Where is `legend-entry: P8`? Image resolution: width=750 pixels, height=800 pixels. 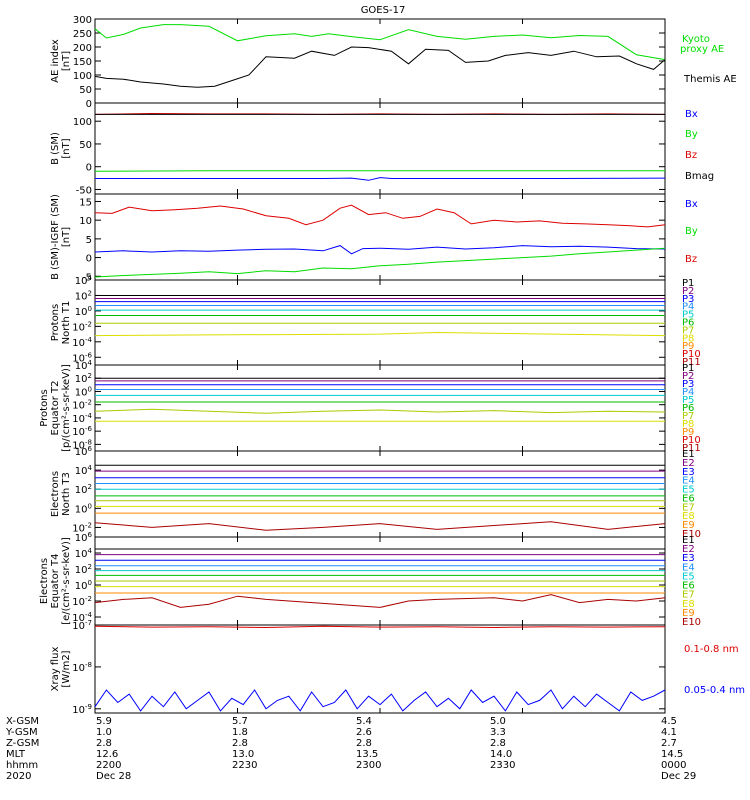 legend-entry: P8 is located at coordinates (688, 424).